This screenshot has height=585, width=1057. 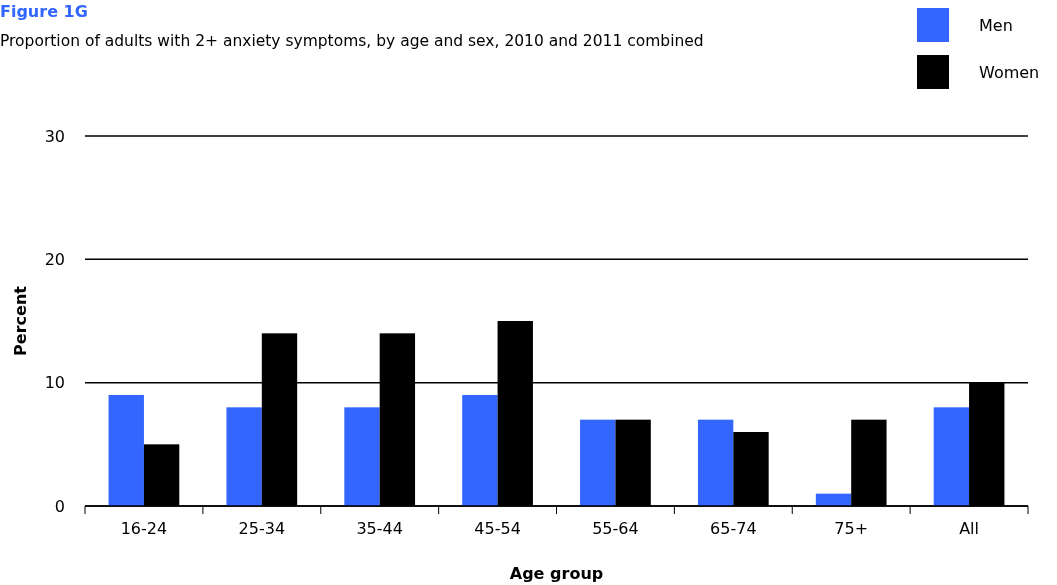 I want to click on x-tick-label: 16-24, so click(x=144, y=528).